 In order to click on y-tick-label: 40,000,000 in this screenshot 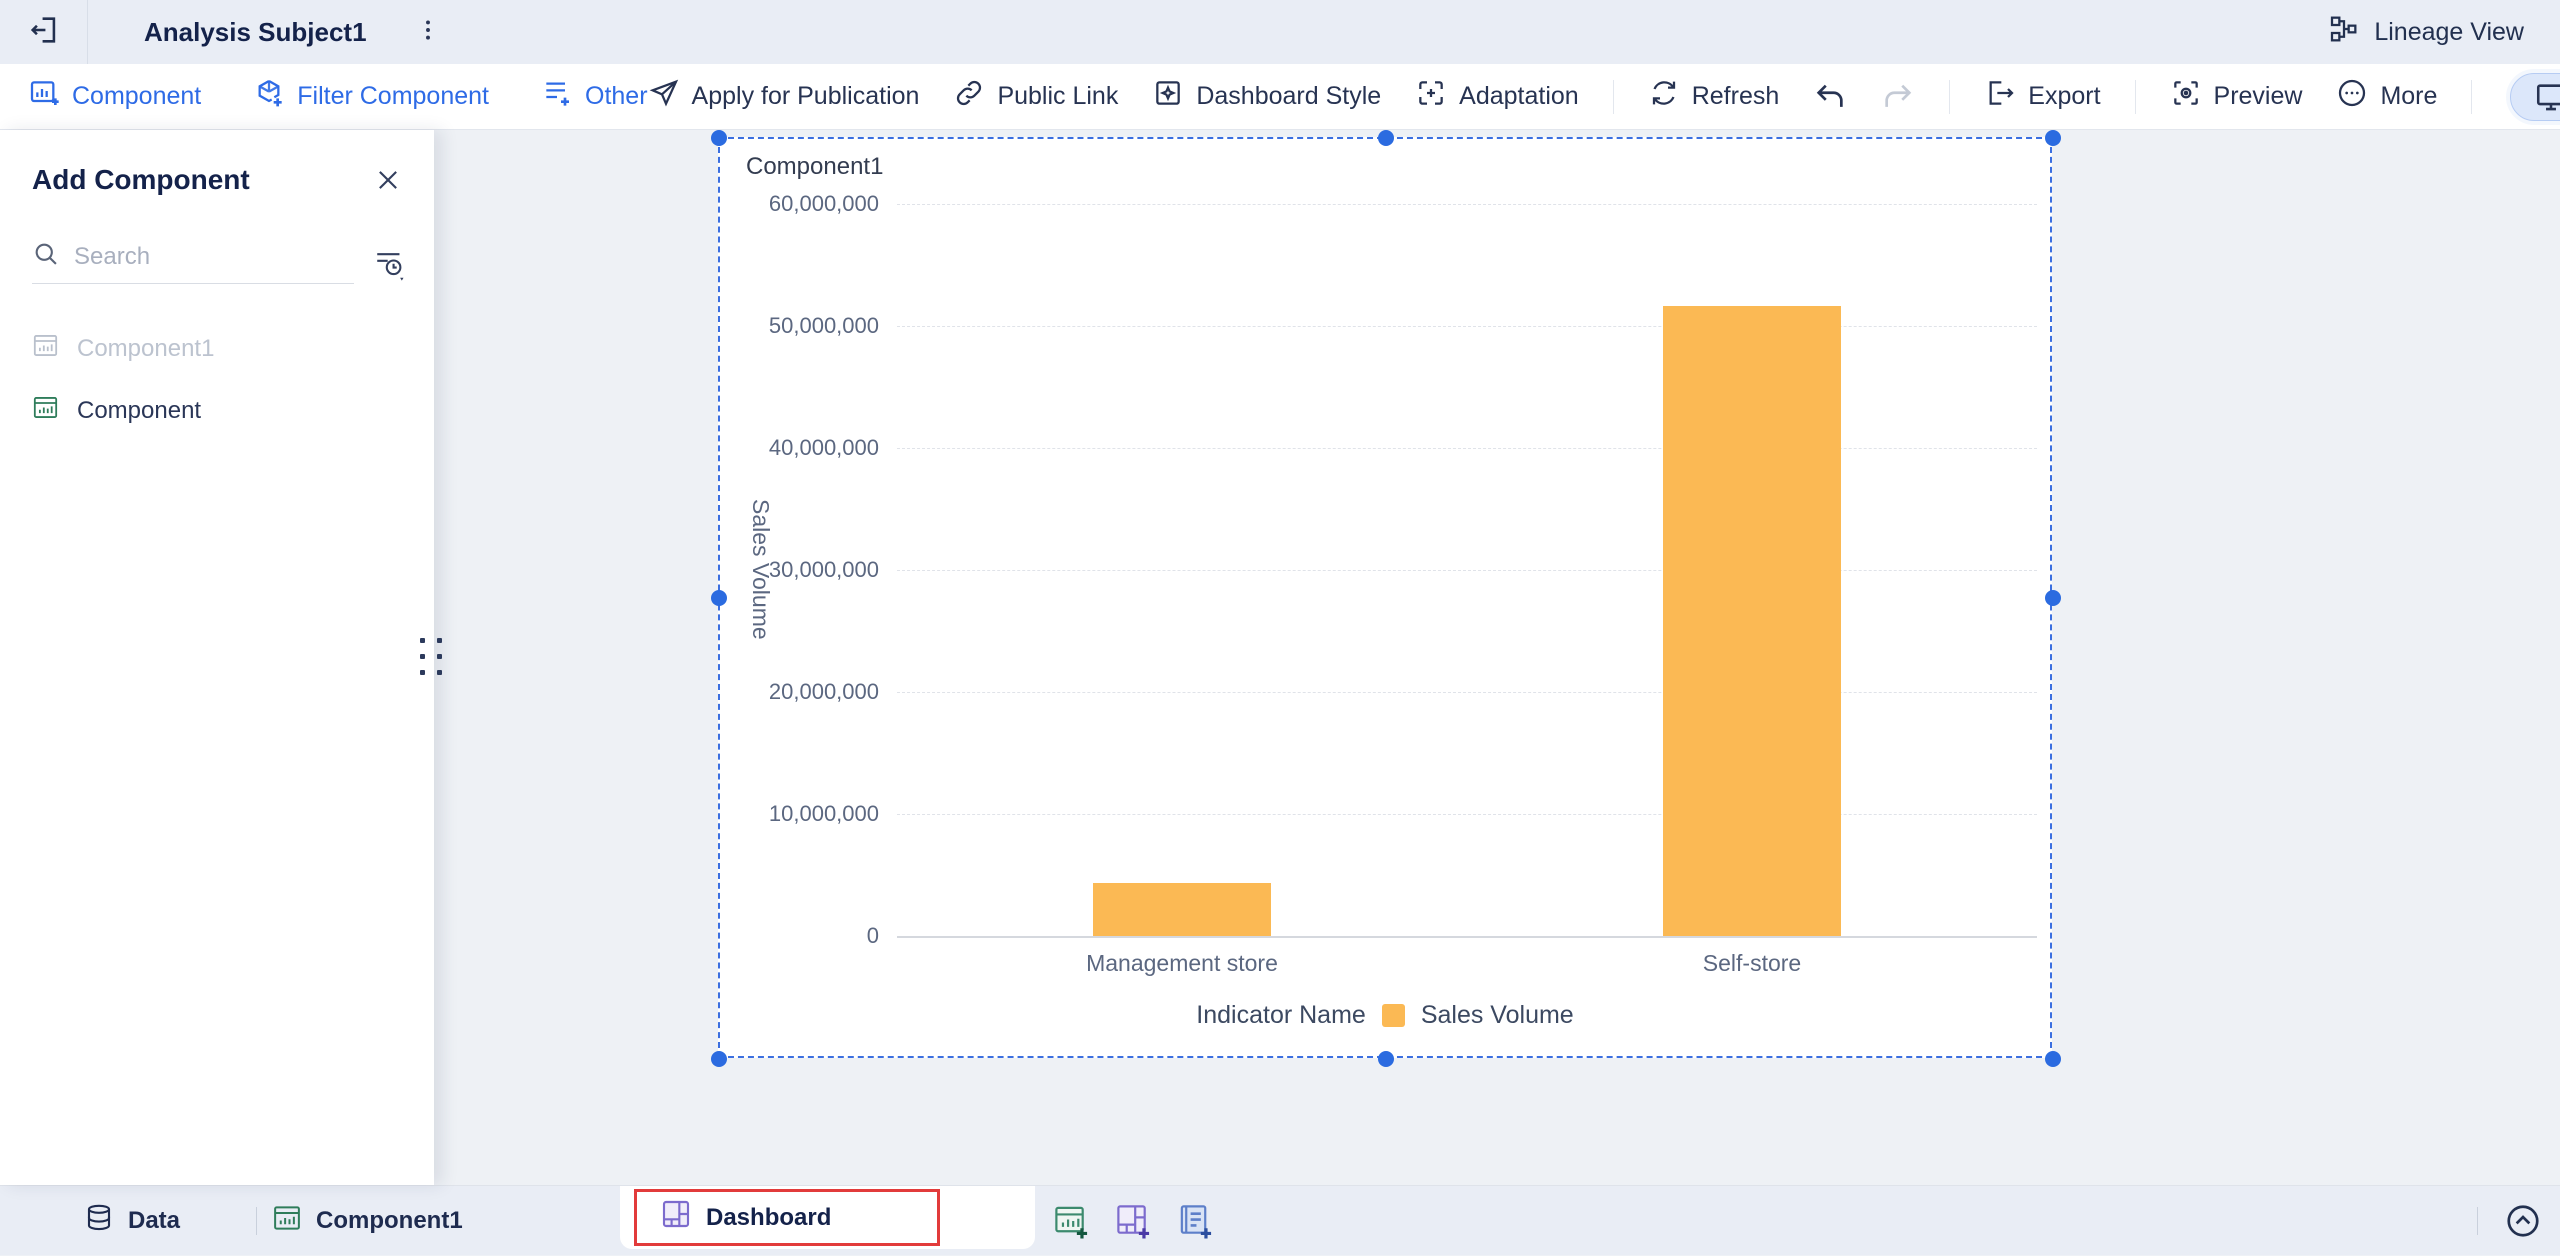, I will do `click(823, 447)`.